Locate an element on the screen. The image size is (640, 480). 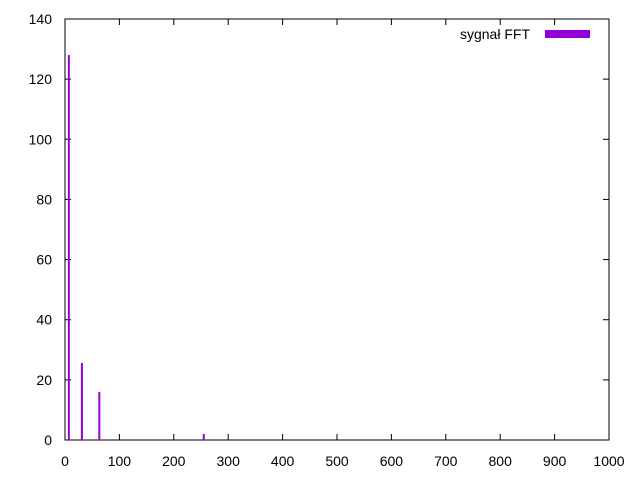
y-tick-label: 80 is located at coordinates (44, 199).